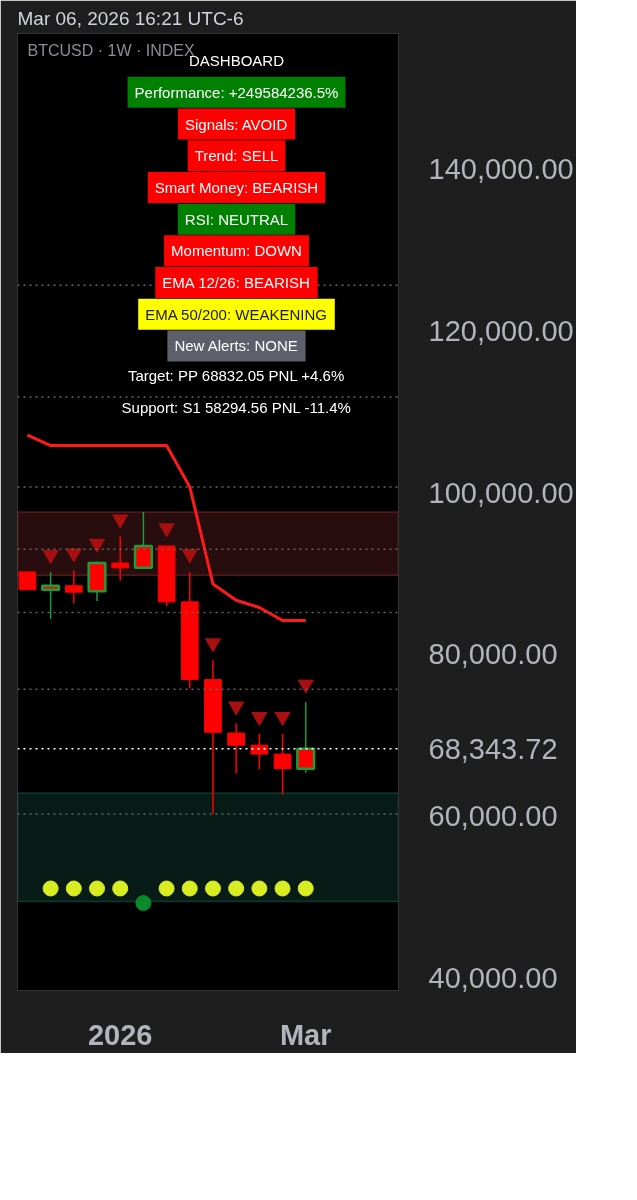  Describe the element at coordinates (236, 124) in the screenshot. I see `annotation: Signals: AVOID` at that location.